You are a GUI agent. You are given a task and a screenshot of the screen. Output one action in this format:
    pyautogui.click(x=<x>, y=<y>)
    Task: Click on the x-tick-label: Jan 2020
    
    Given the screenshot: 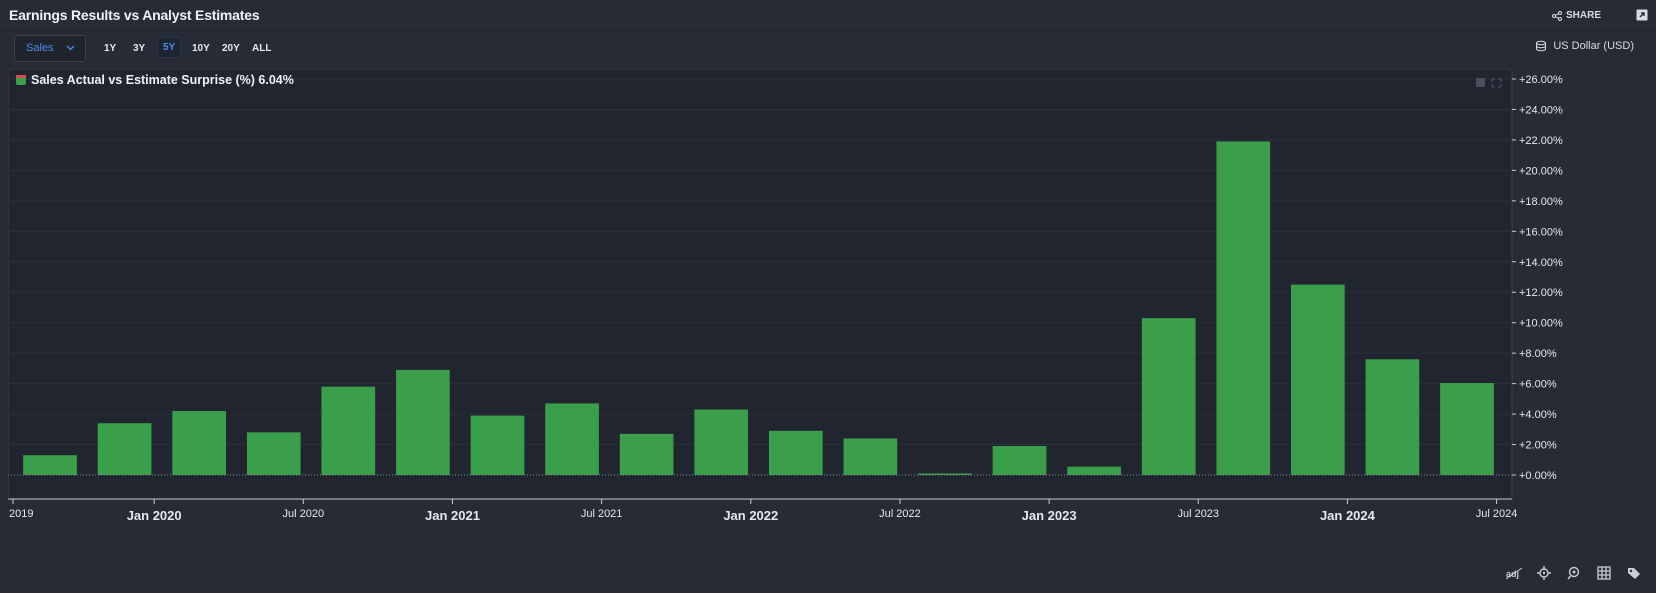 What is the action you would take?
    pyautogui.click(x=154, y=515)
    